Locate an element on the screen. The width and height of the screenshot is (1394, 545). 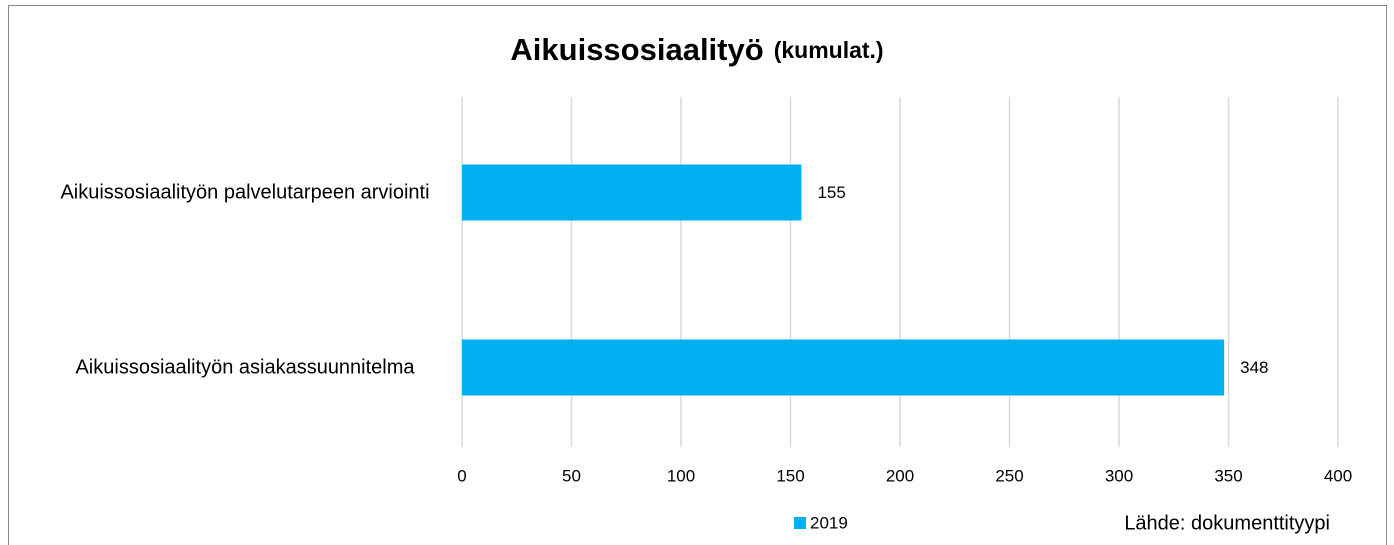
legend-swatch is located at coordinates (800, 523).